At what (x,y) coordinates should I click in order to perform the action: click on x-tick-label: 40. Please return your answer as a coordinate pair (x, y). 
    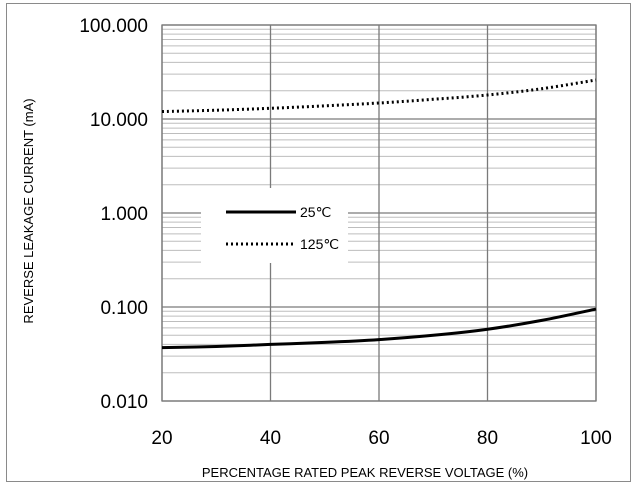
    Looking at the image, I should click on (270, 438).